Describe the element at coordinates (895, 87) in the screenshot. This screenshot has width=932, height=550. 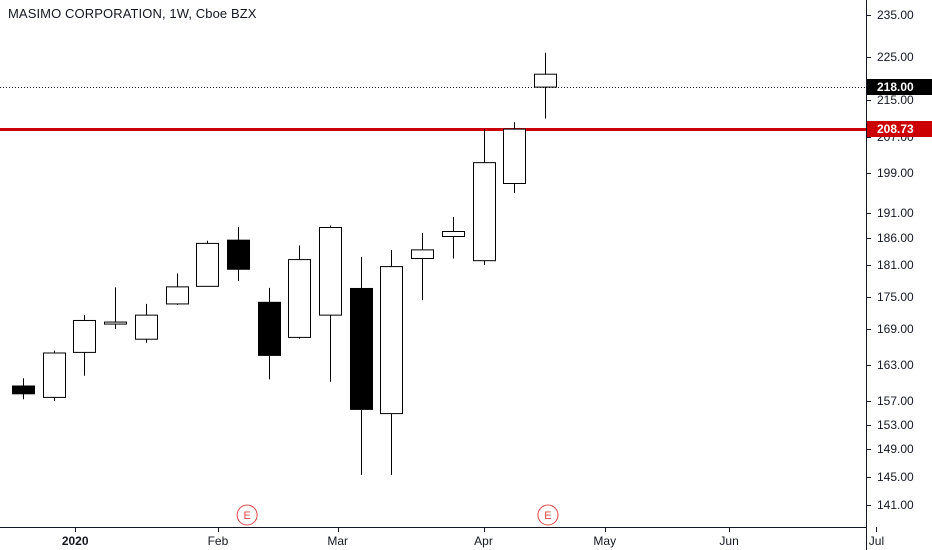
I see `price-tag-label: 218.00` at that location.